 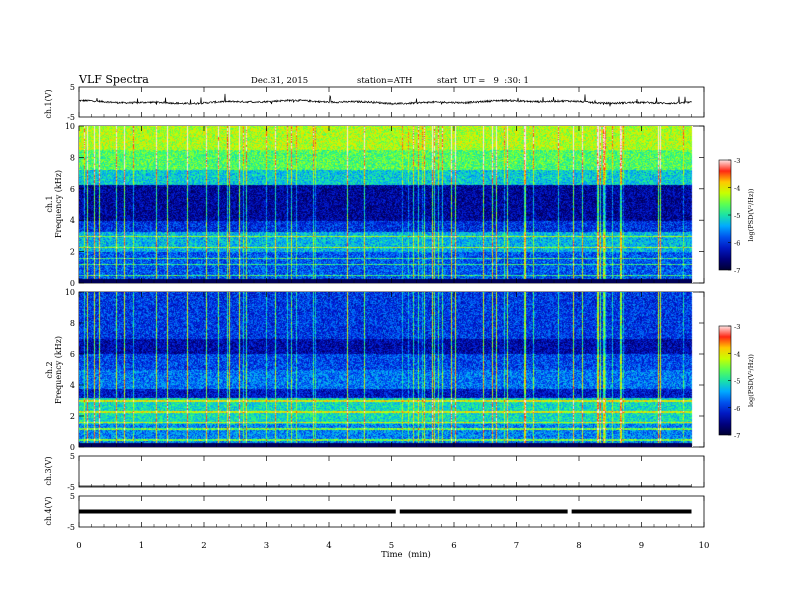 I want to click on x-tick-label: 8, so click(x=578, y=546).